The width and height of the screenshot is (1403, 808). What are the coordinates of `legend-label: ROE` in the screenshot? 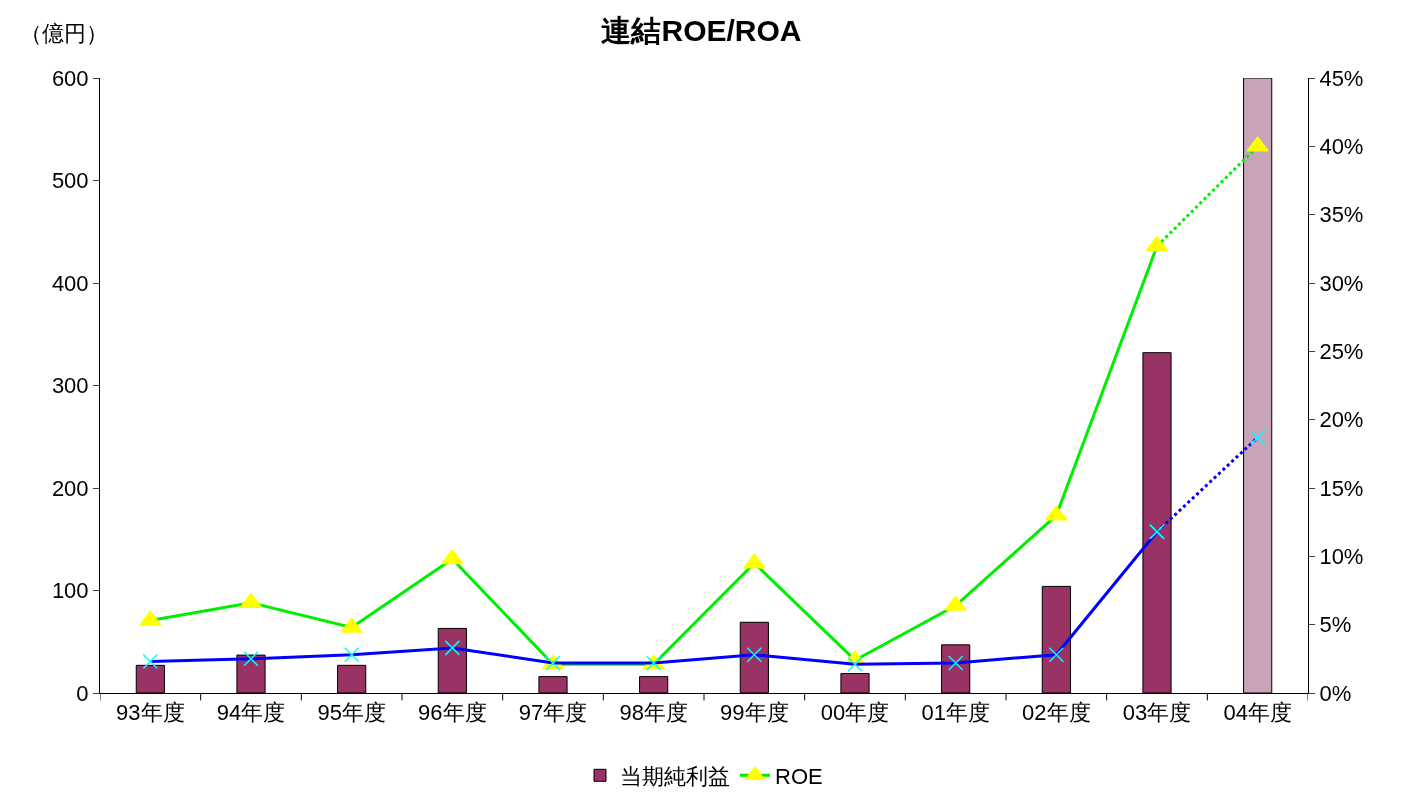 It's located at (799, 776).